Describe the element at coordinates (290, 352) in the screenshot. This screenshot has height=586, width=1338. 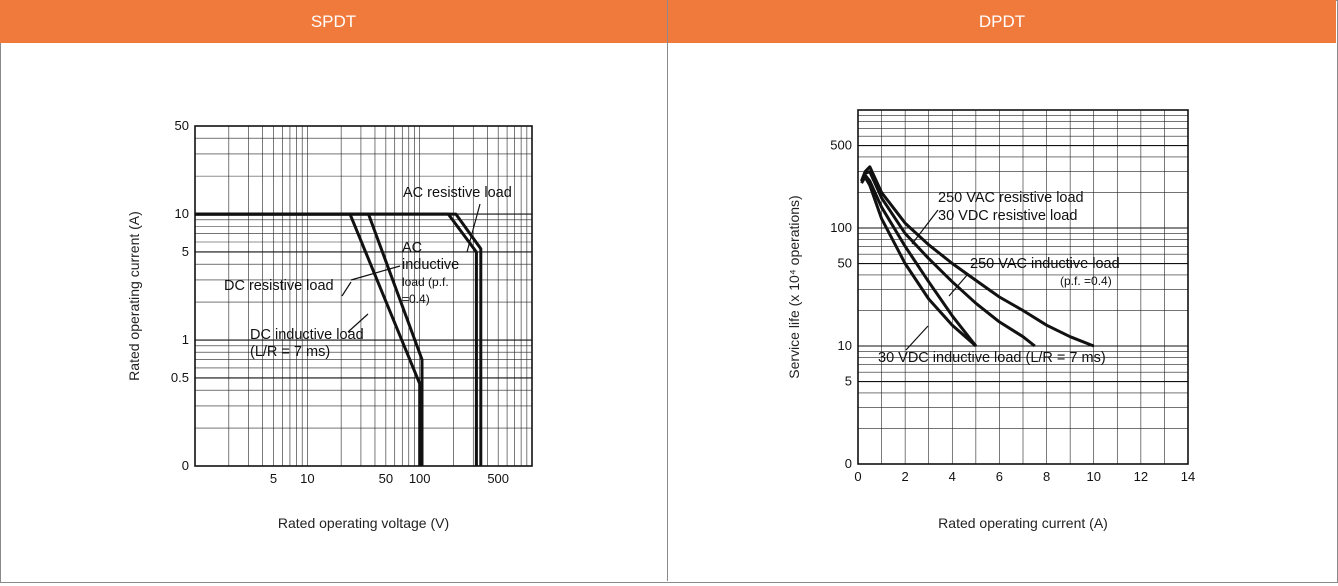
I see `annotation-text: (L/R = 7 ms)` at that location.